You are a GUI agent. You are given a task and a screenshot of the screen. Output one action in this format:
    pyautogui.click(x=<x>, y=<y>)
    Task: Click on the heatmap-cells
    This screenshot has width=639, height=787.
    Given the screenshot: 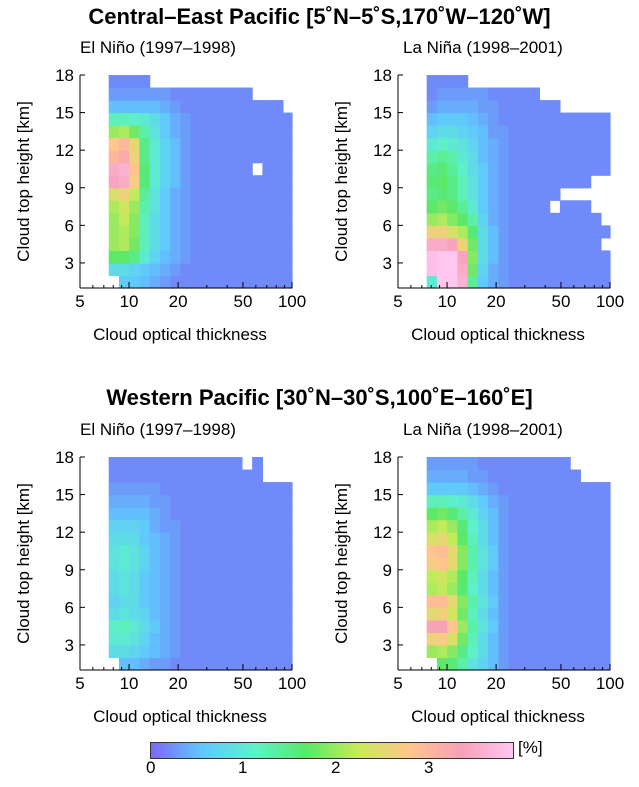 What is the action you would take?
    pyautogui.click(x=200, y=182)
    